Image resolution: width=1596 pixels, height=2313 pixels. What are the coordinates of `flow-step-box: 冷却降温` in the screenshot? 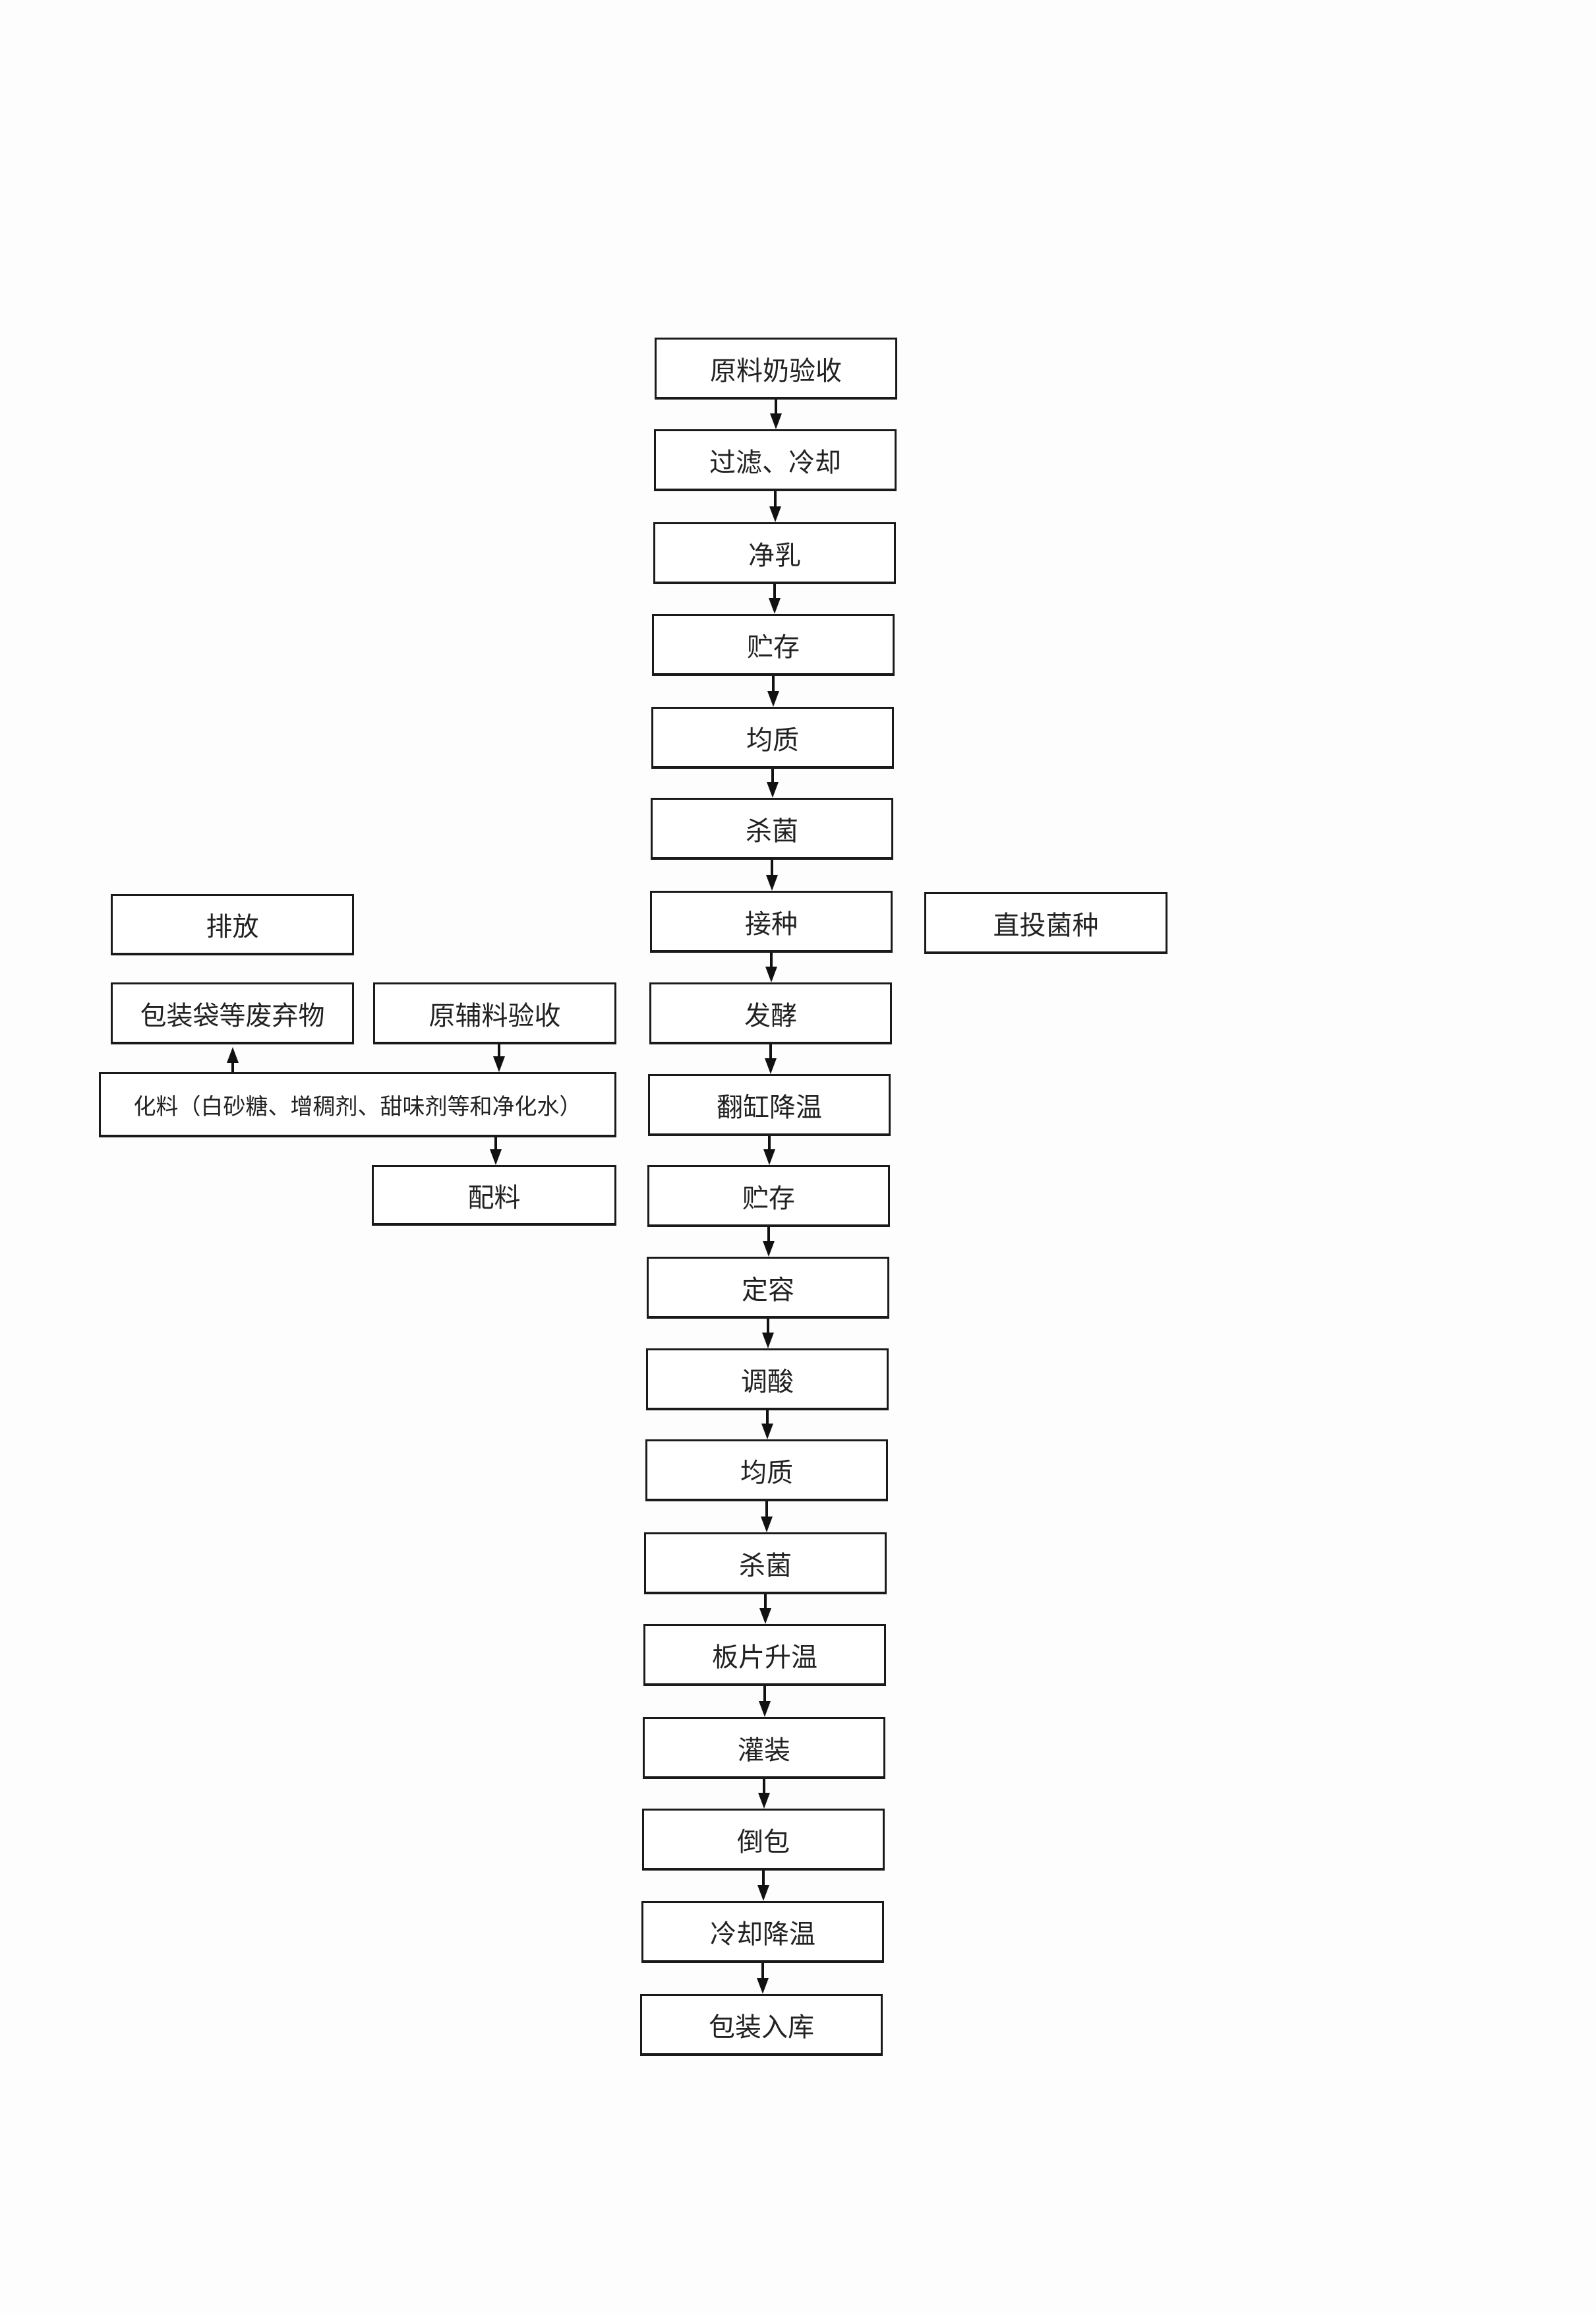 It's located at (763, 1932).